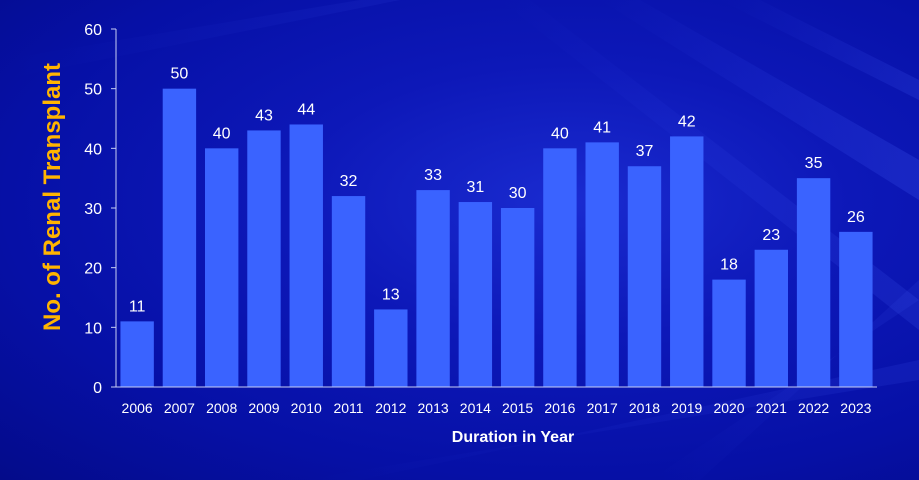 The width and height of the screenshot is (919, 480). I want to click on bar-2012, so click(391, 348).